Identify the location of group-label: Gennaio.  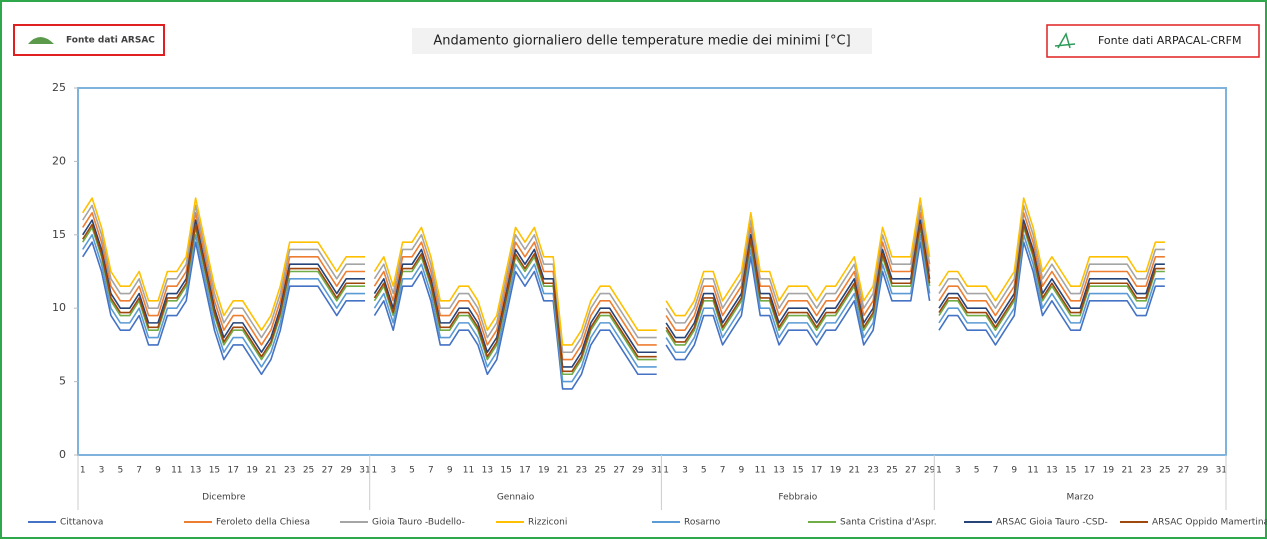
(516, 498).